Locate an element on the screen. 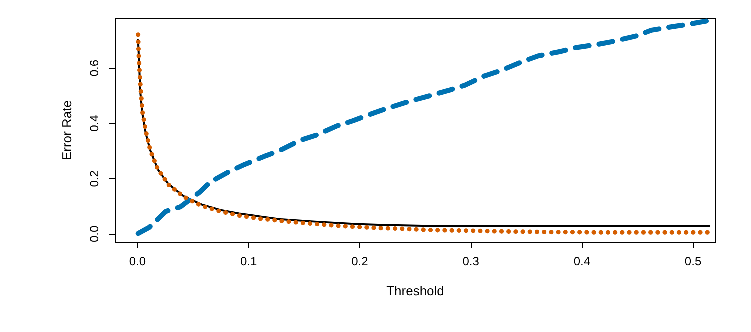  x-axis-title: Threshold is located at coordinates (415, 291).